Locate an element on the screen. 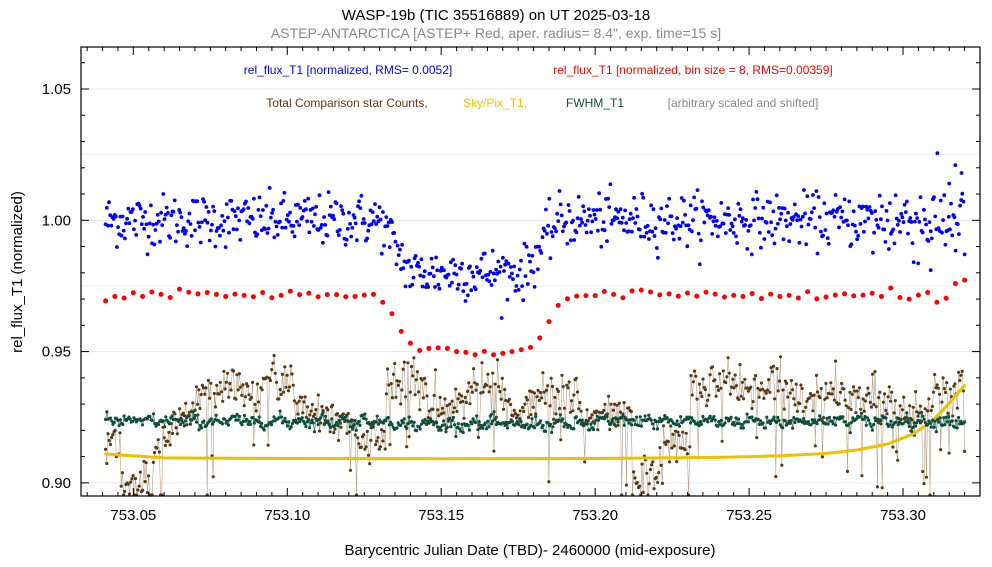 The width and height of the screenshot is (992, 567). chart-title: WASP-19b (TIC 35516889) on UT 2025-03-18 is located at coordinates (496, 15).